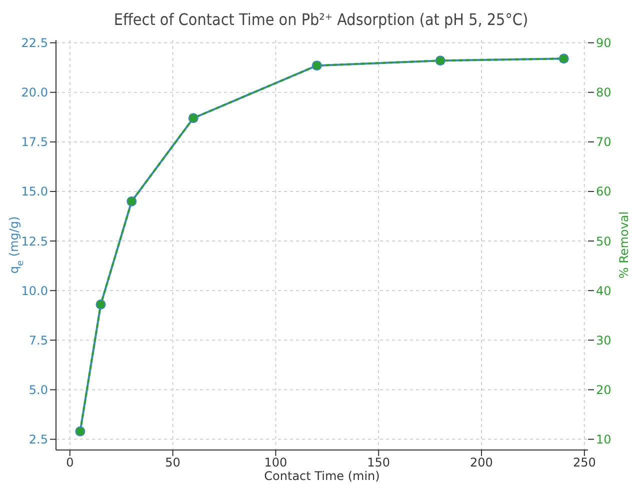 The image size is (642, 493). Describe the element at coordinates (70, 463) in the screenshot. I see `x-tick-label: 0` at that location.